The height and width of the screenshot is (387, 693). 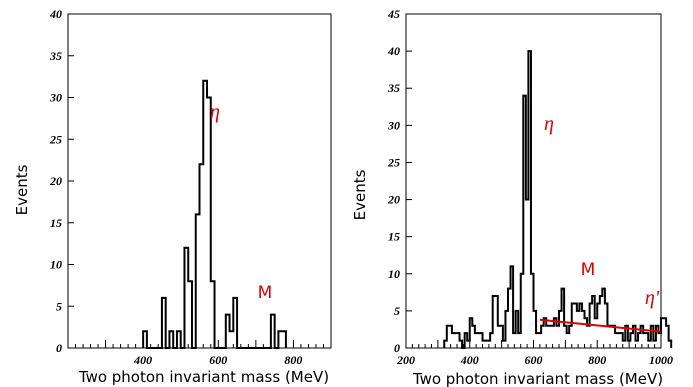 What do you see at coordinates (534, 360) in the screenshot?
I see `right-x-tick-label: 600` at bounding box center [534, 360].